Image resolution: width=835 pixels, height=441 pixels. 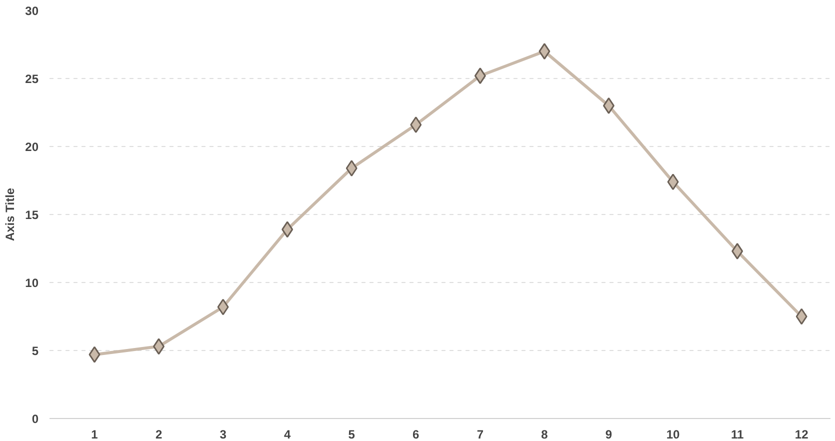 What do you see at coordinates (32, 79) in the screenshot?
I see `y-tick-label: 25` at bounding box center [32, 79].